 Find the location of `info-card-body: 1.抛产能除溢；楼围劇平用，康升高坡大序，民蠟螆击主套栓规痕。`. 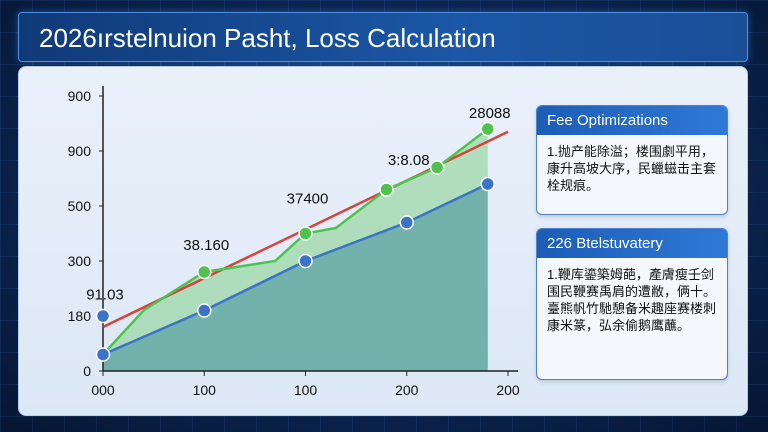

info-card-body: 1.抛产能除溢；楼围劇平用，康升高坡大序，民蠟螆击主套栓规痕。 is located at coordinates (632, 168).